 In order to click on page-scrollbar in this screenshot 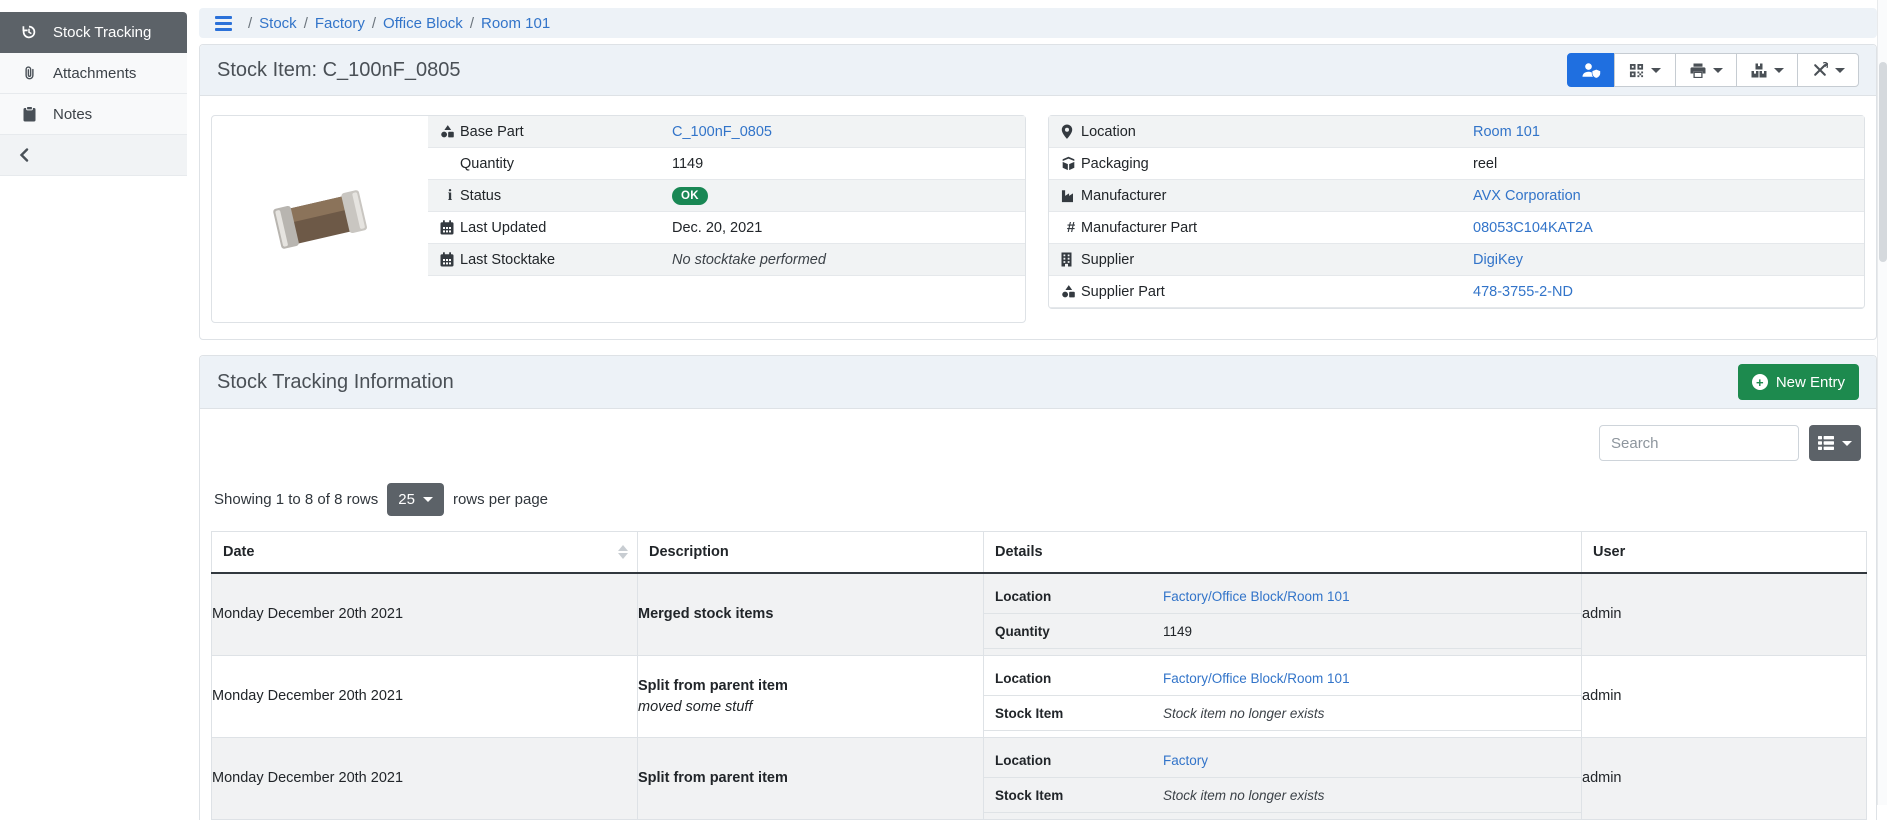, I will do `click(1882, 402)`.